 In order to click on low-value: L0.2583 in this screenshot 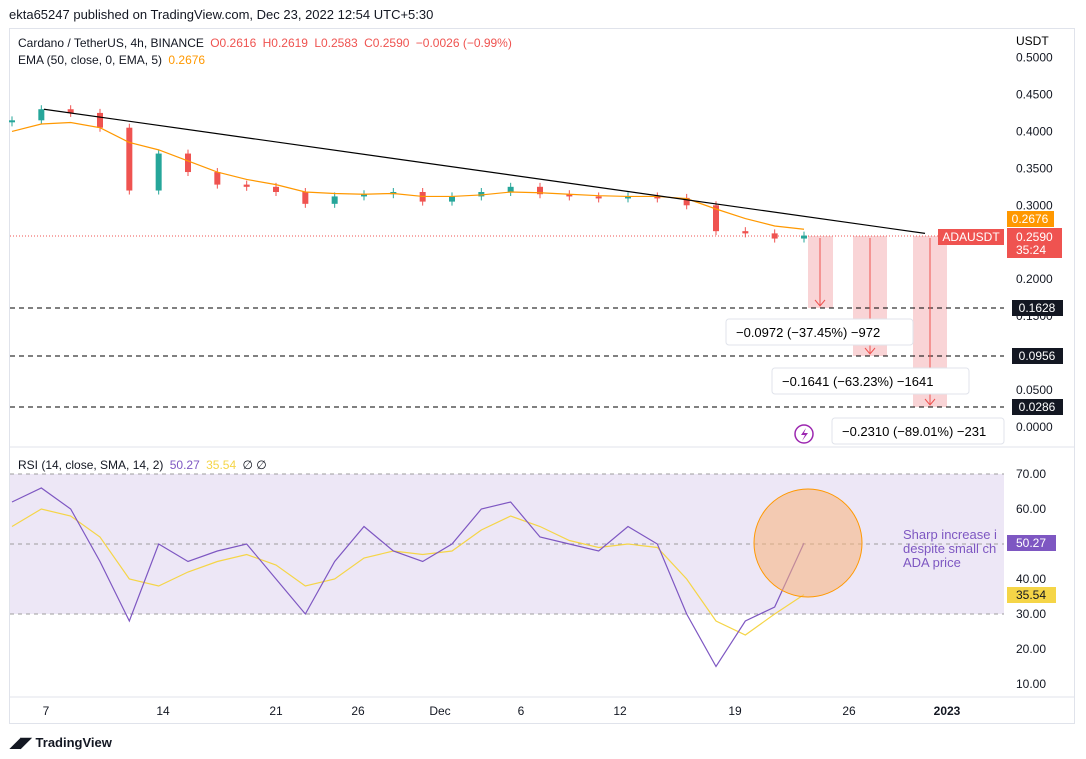, I will do `click(336, 43)`.